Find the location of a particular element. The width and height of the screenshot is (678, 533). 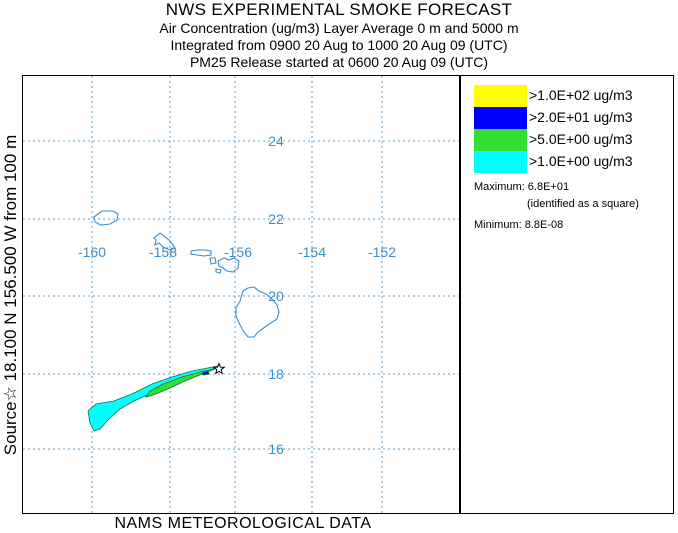

latitude-labels: 24 22 20 18 16 is located at coordinates (276, 295).